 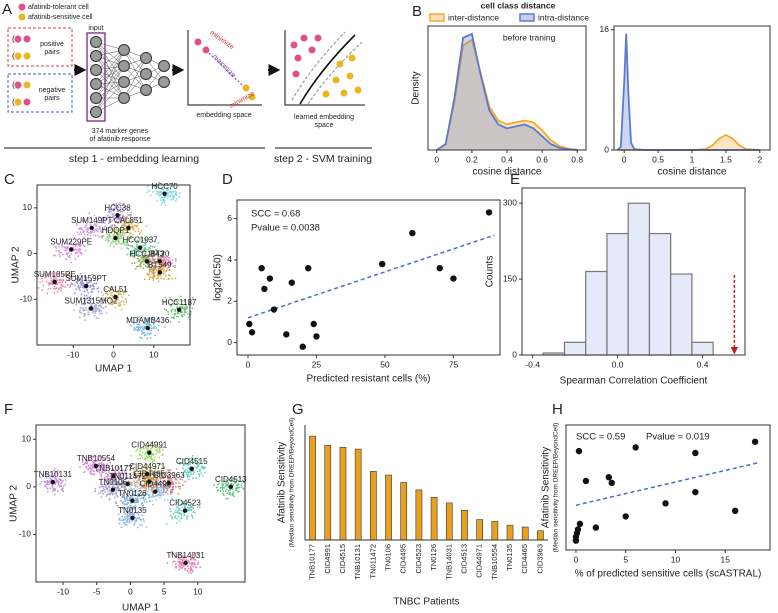 I want to click on y-tick-label: -10, so click(x=26, y=299).